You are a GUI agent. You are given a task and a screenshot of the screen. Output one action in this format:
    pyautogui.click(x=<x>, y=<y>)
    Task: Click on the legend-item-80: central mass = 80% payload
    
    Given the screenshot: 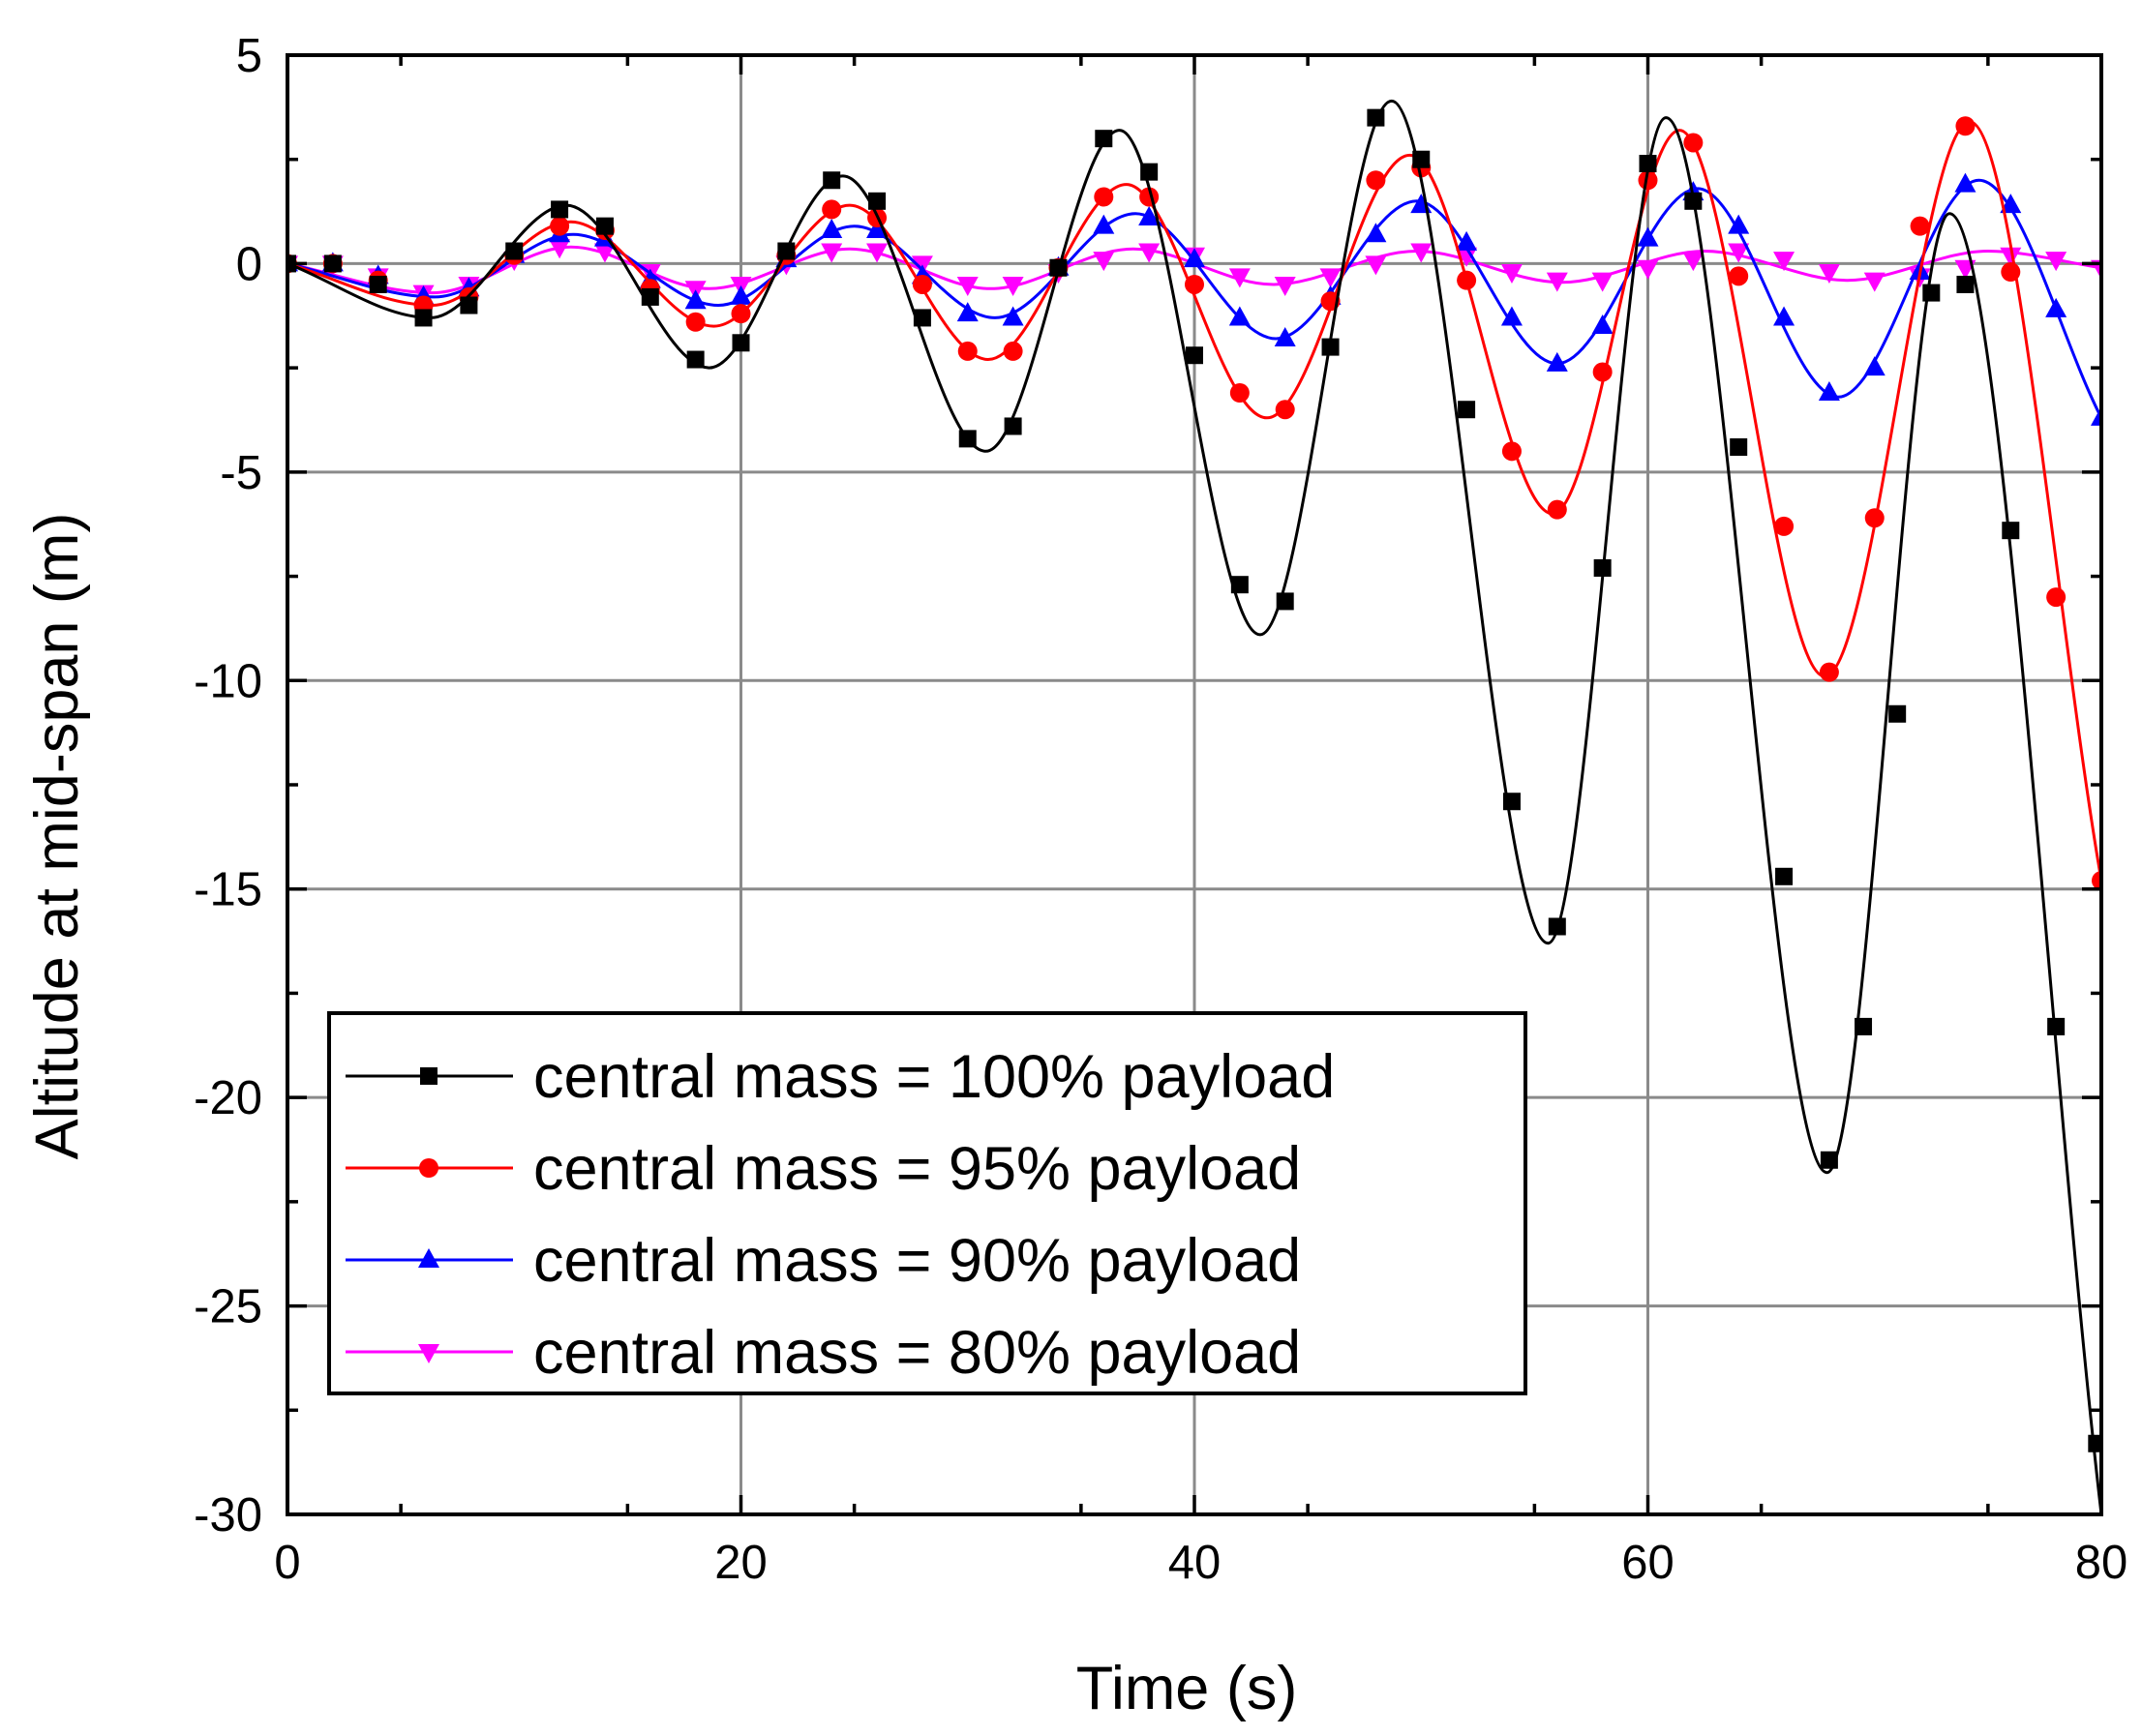 What is the action you would take?
    pyautogui.click(x=824, y=1353)
    